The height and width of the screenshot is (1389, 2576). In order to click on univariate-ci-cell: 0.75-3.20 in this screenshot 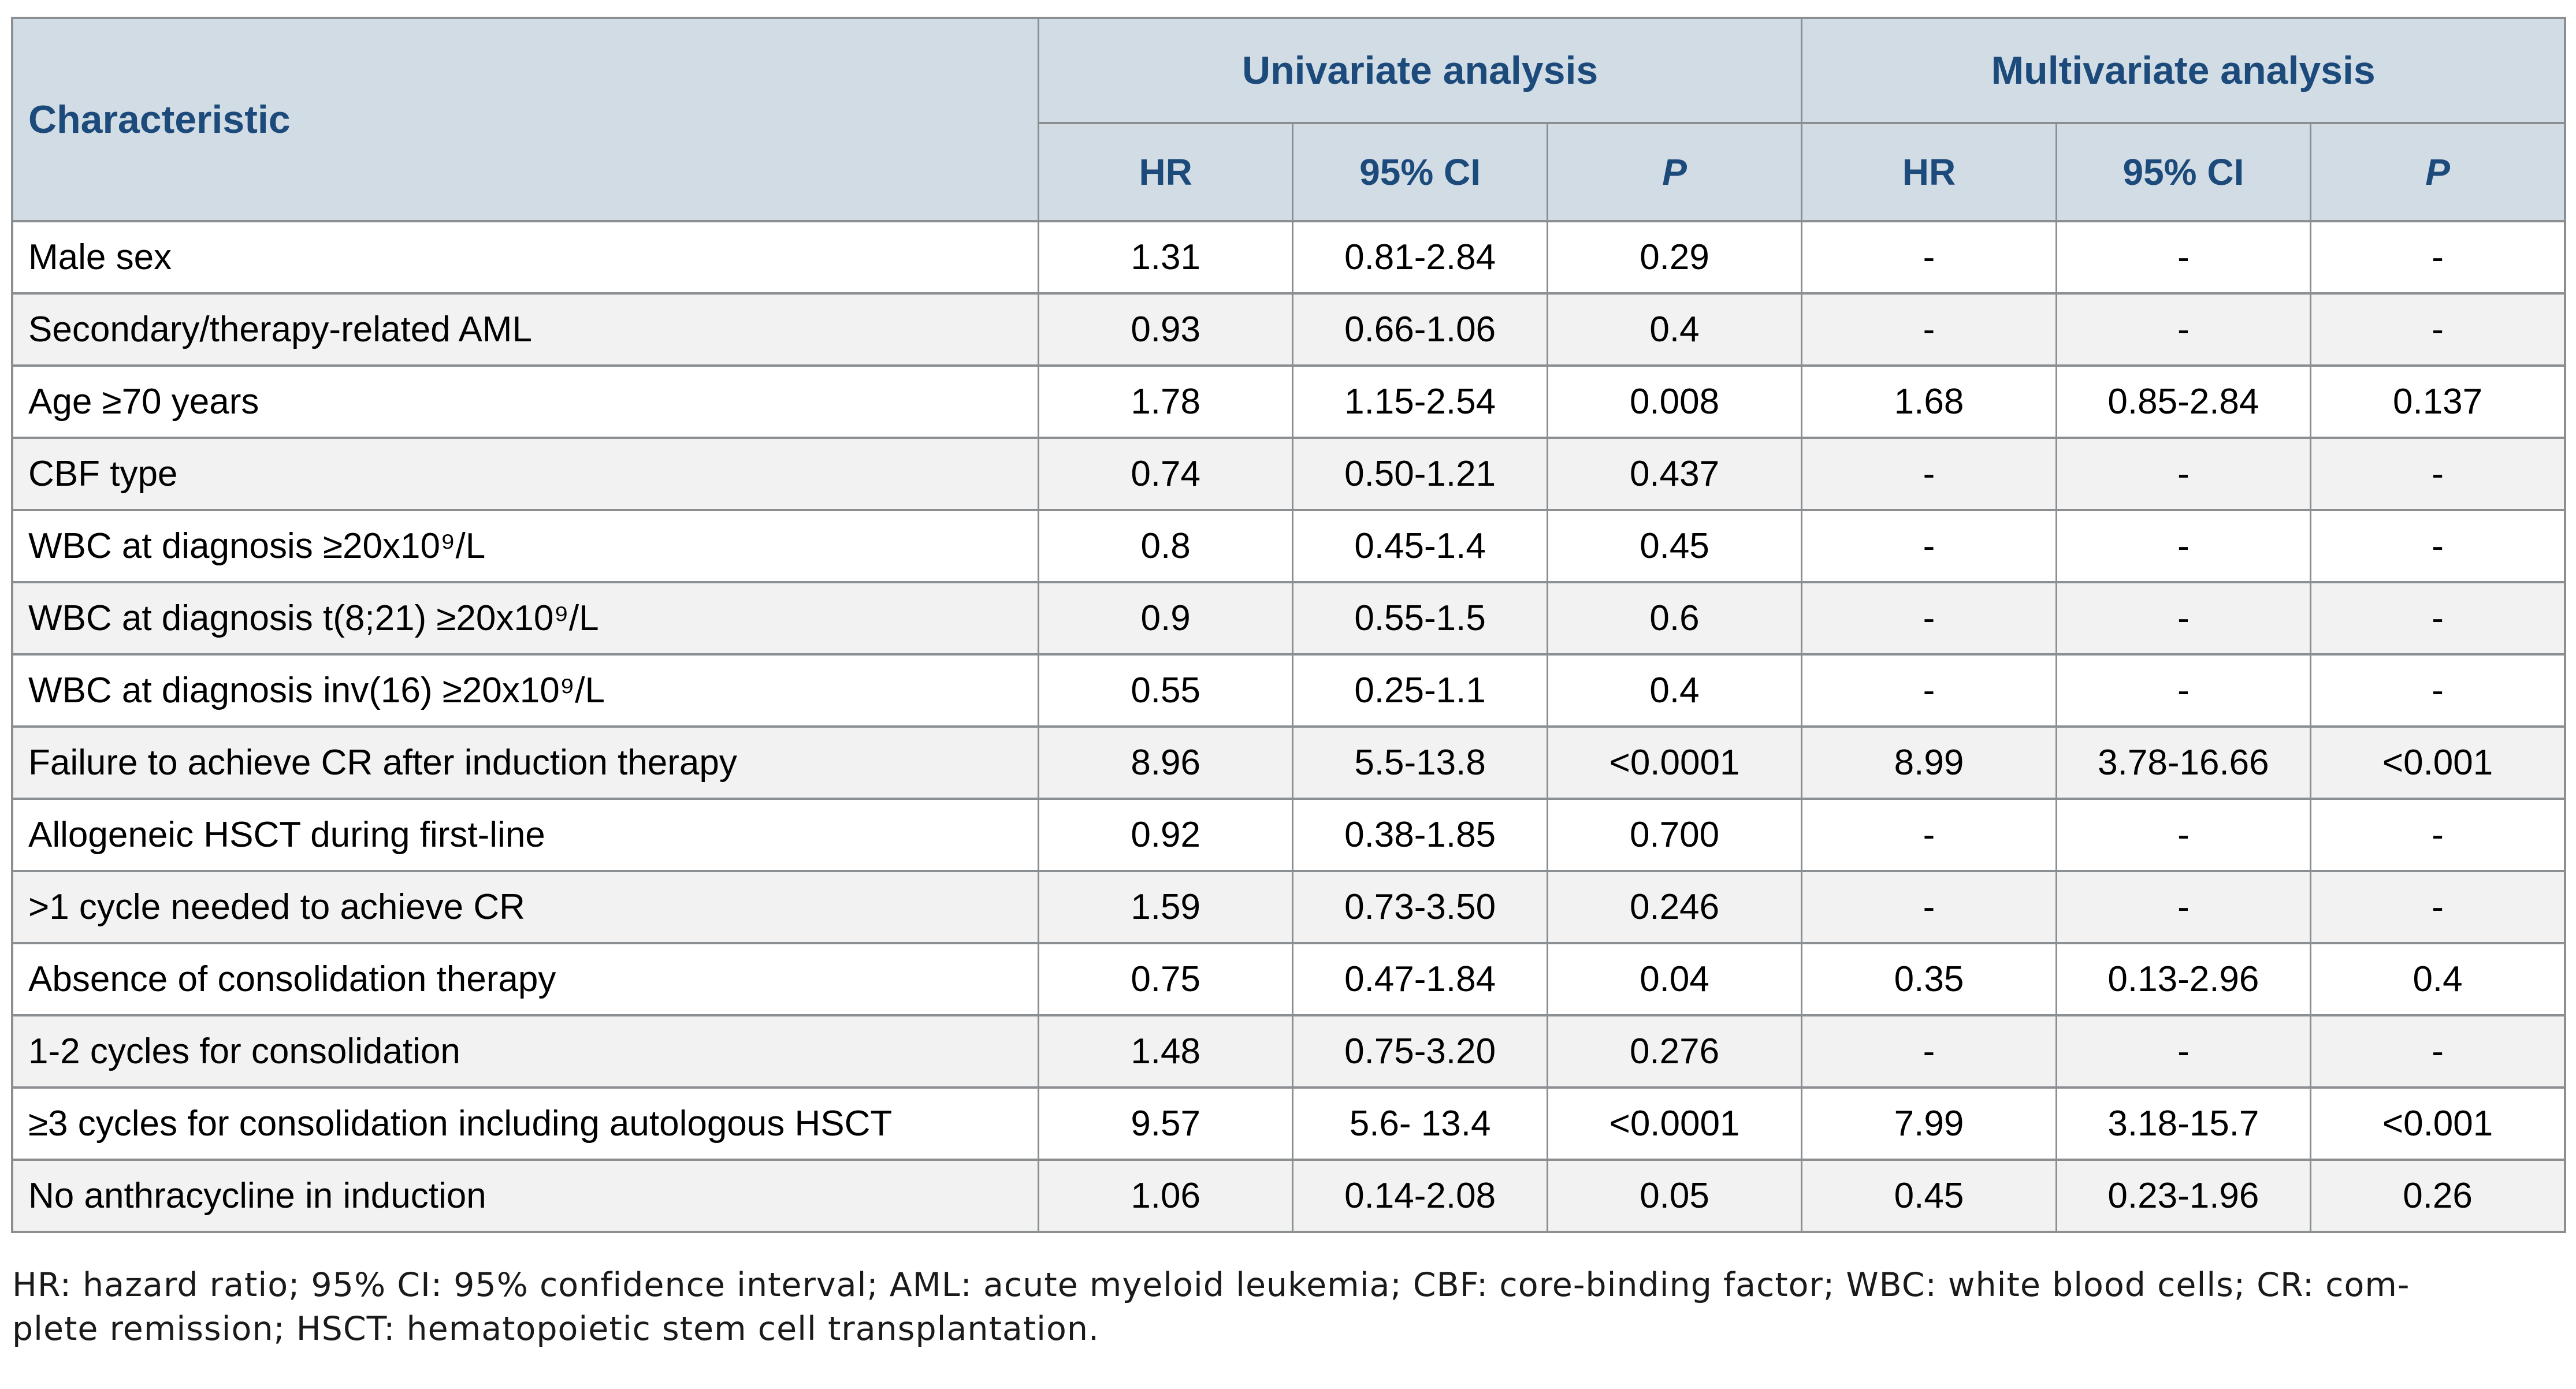, I will do `click(1420, 1051)`.